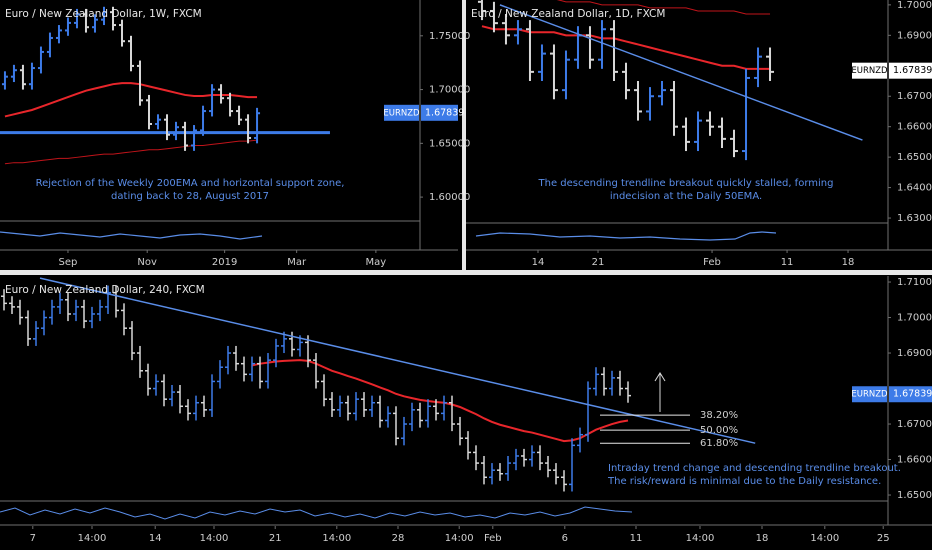 This screenshot has height=550, width=932. Describe the element at coordinates (449, 197) in the screenshot. I see `y-tick-label: 1.60000` at that location.